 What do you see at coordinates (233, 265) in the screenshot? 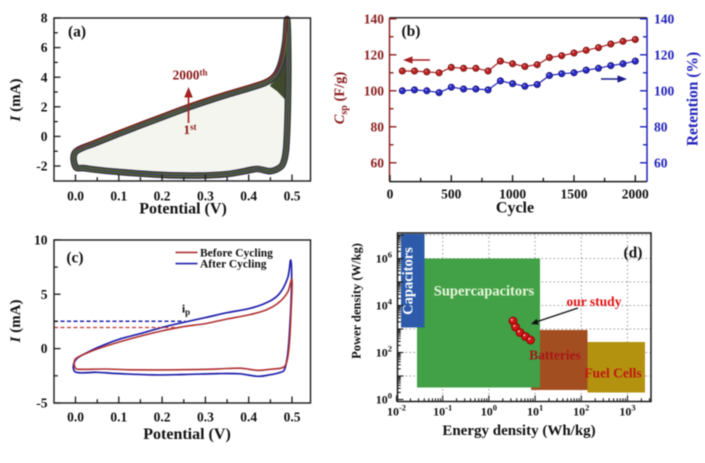
I see `svg-text: After Cycling` at bounding box center [233, 265].